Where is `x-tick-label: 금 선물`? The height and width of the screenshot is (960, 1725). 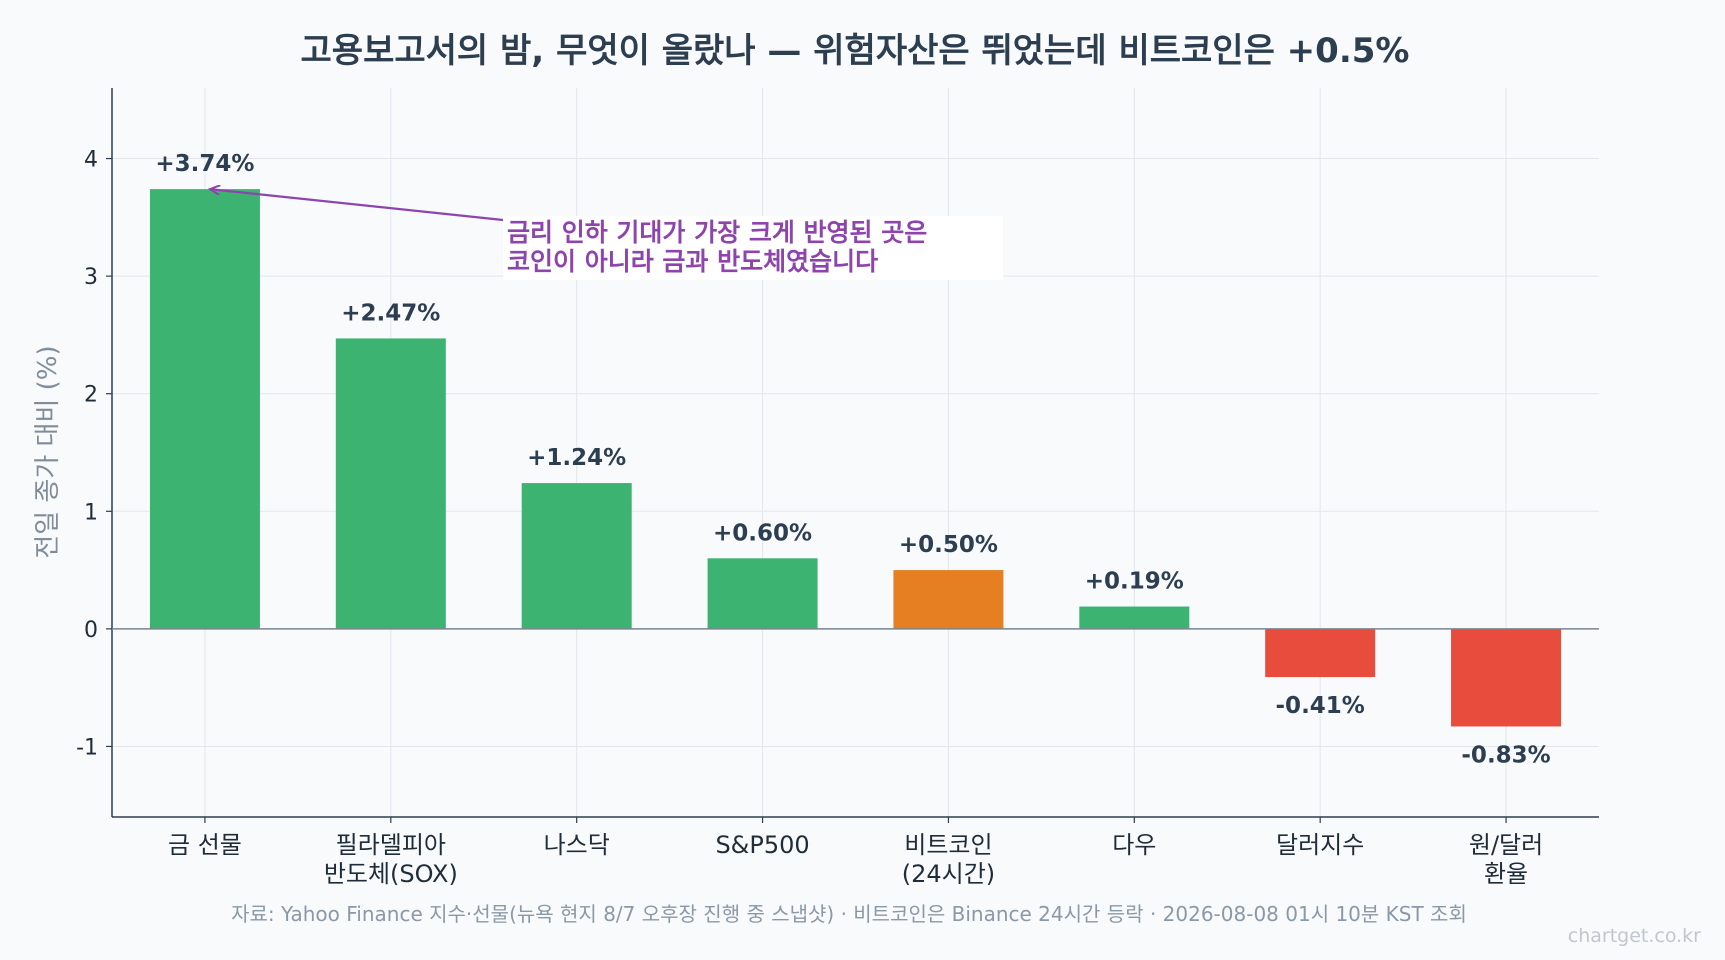 x-tick-label: 금 선물 is located at coordinates (205, 845).